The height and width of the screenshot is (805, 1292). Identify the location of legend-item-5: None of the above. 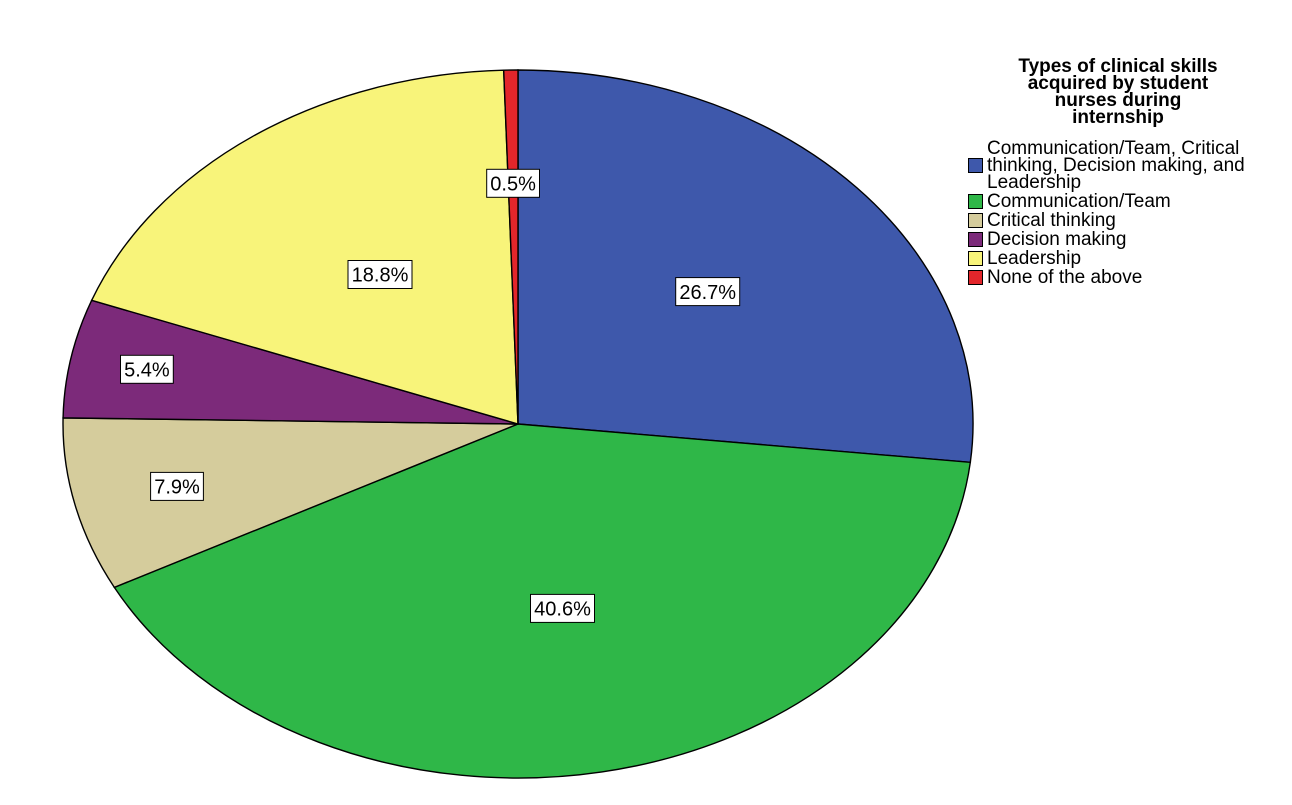
(1118, 277).